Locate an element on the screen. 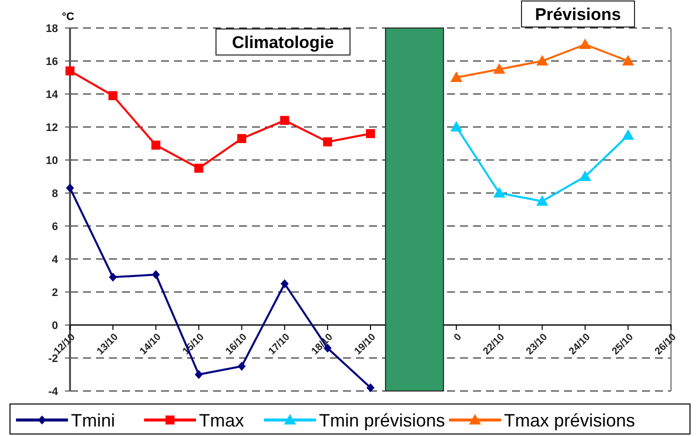 The image size is (698, 436). legend-label: Tmin prévisions is located at coordinates (382, 420).